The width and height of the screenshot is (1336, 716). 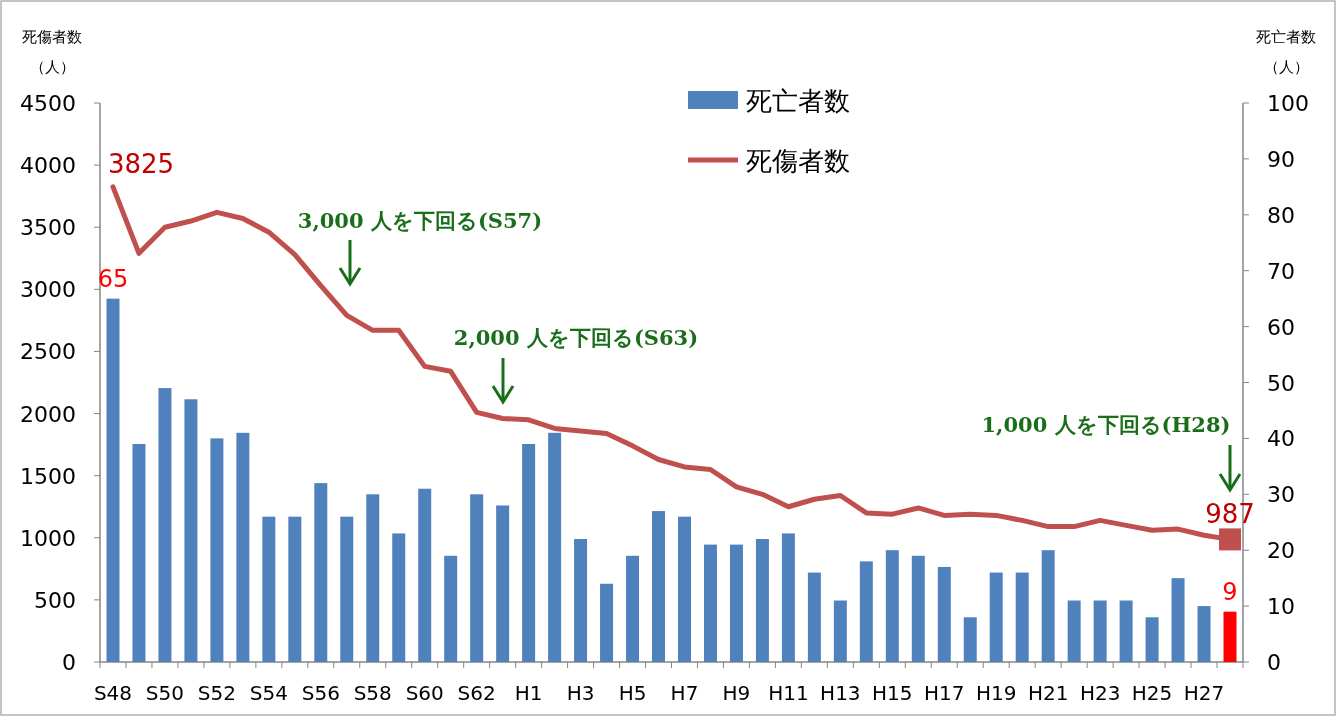 What do you see at coordinates (1281, 383) in the screenshot?
I see `y2-tick-label: 50` at bounding box center [1281, 383].